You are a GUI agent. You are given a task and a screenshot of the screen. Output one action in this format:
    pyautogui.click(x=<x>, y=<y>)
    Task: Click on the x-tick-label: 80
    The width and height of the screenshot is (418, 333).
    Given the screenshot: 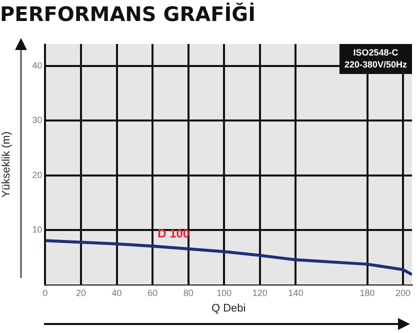 What is the action you would take?
    pyautogui.click(x=188, y=293)
    